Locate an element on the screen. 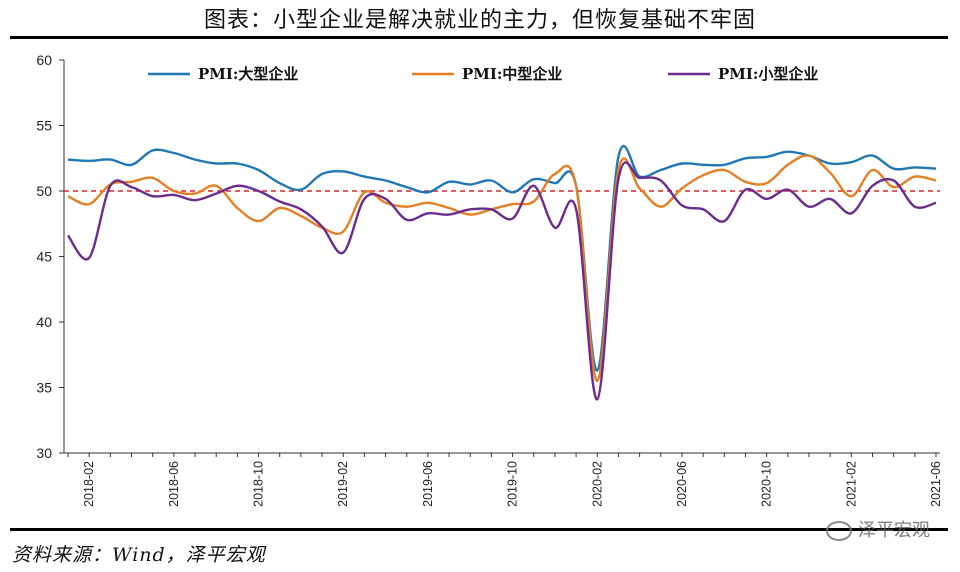 Image resolution: width=960 pixels, height=572 pixels. x-tick-label: 2018-06 is located at coordinates (174, 484).